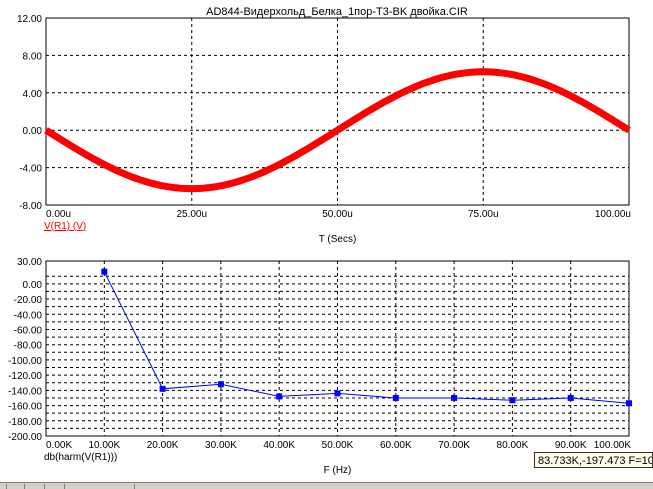 This screenshot has width=653, height=489. What do you see at coordinates (25, 361) in the screenshot?
I see `y-tick-label: -100.00` at bounding box center [25, 361].